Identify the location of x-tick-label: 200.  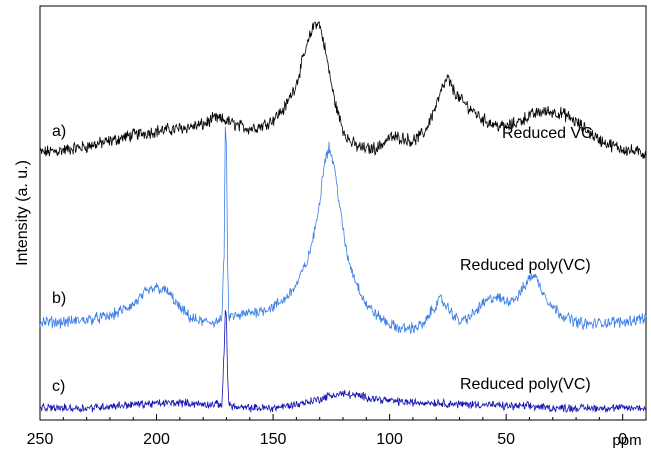
(156, 439).